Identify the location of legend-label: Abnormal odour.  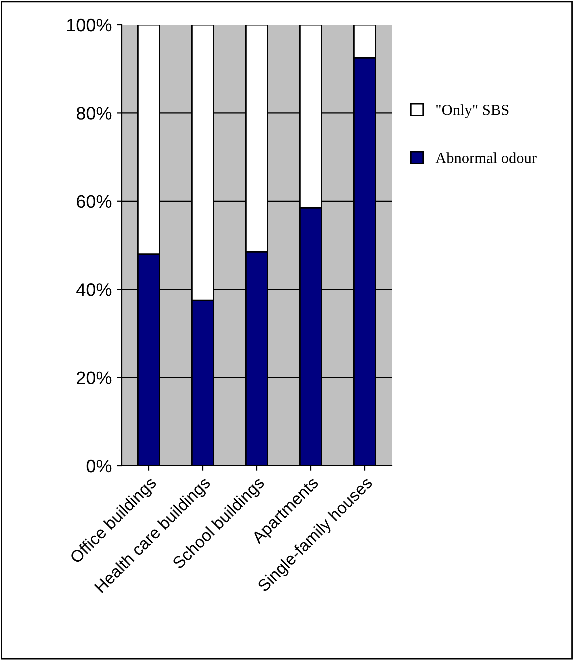
(486, 158).